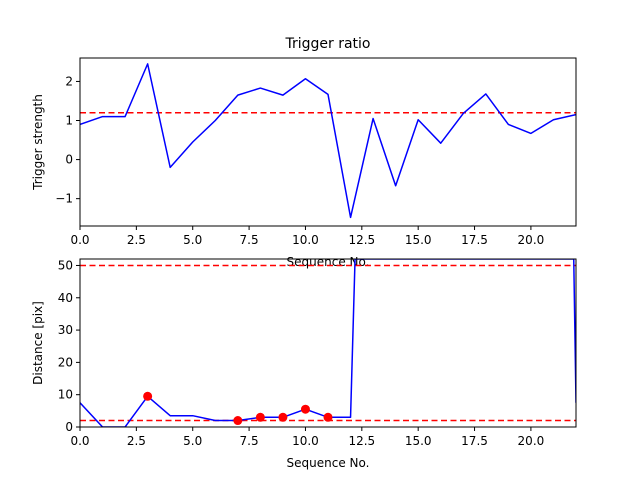 This screenshot has width=640, height=480. What do you see at coordinates (65, 265) in the screenshot?
I see `distance-y-tick-label: 50` at bounding box center [65, 265].